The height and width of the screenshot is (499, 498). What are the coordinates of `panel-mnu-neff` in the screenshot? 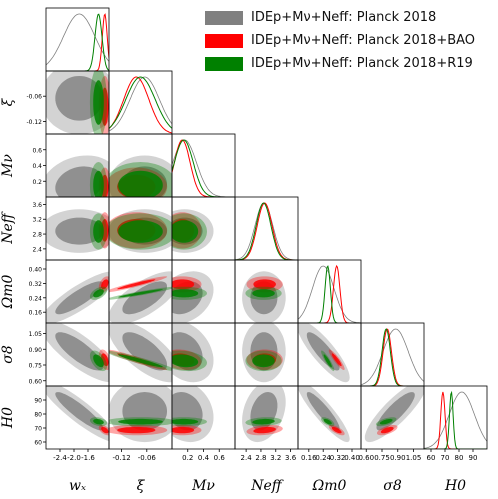 It's located at (193, 231).